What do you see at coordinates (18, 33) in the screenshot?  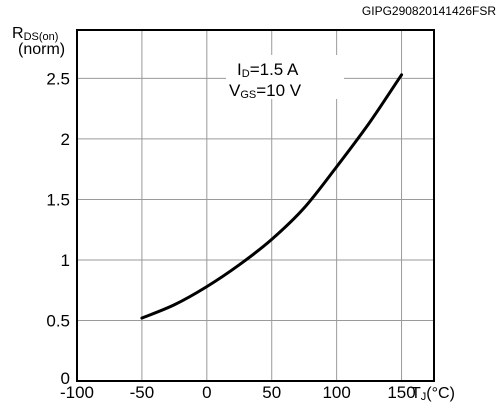 I see `y-axis-label-main: R` at bounding box center [18, 33].